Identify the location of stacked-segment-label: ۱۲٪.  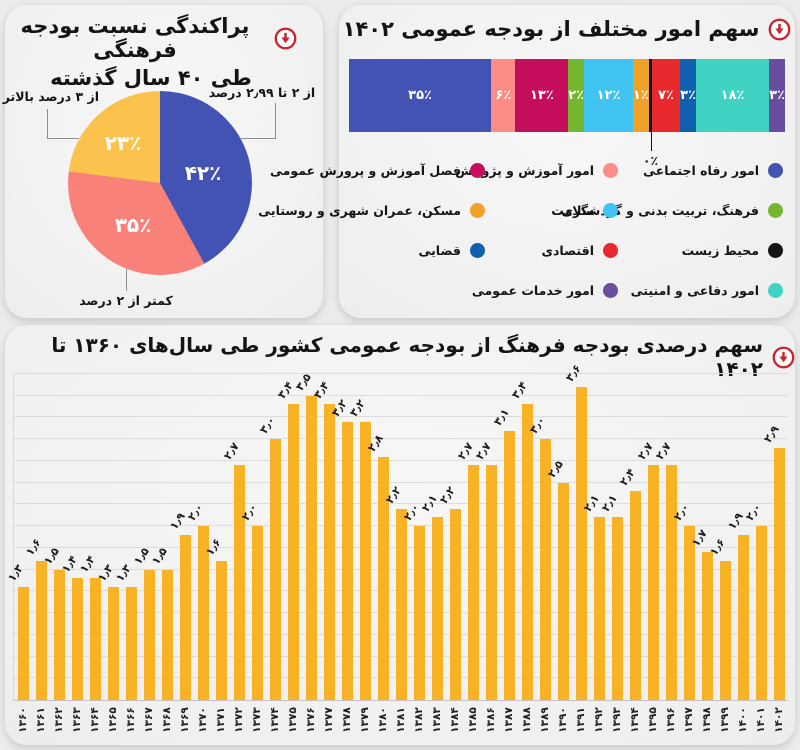
(608, 95).